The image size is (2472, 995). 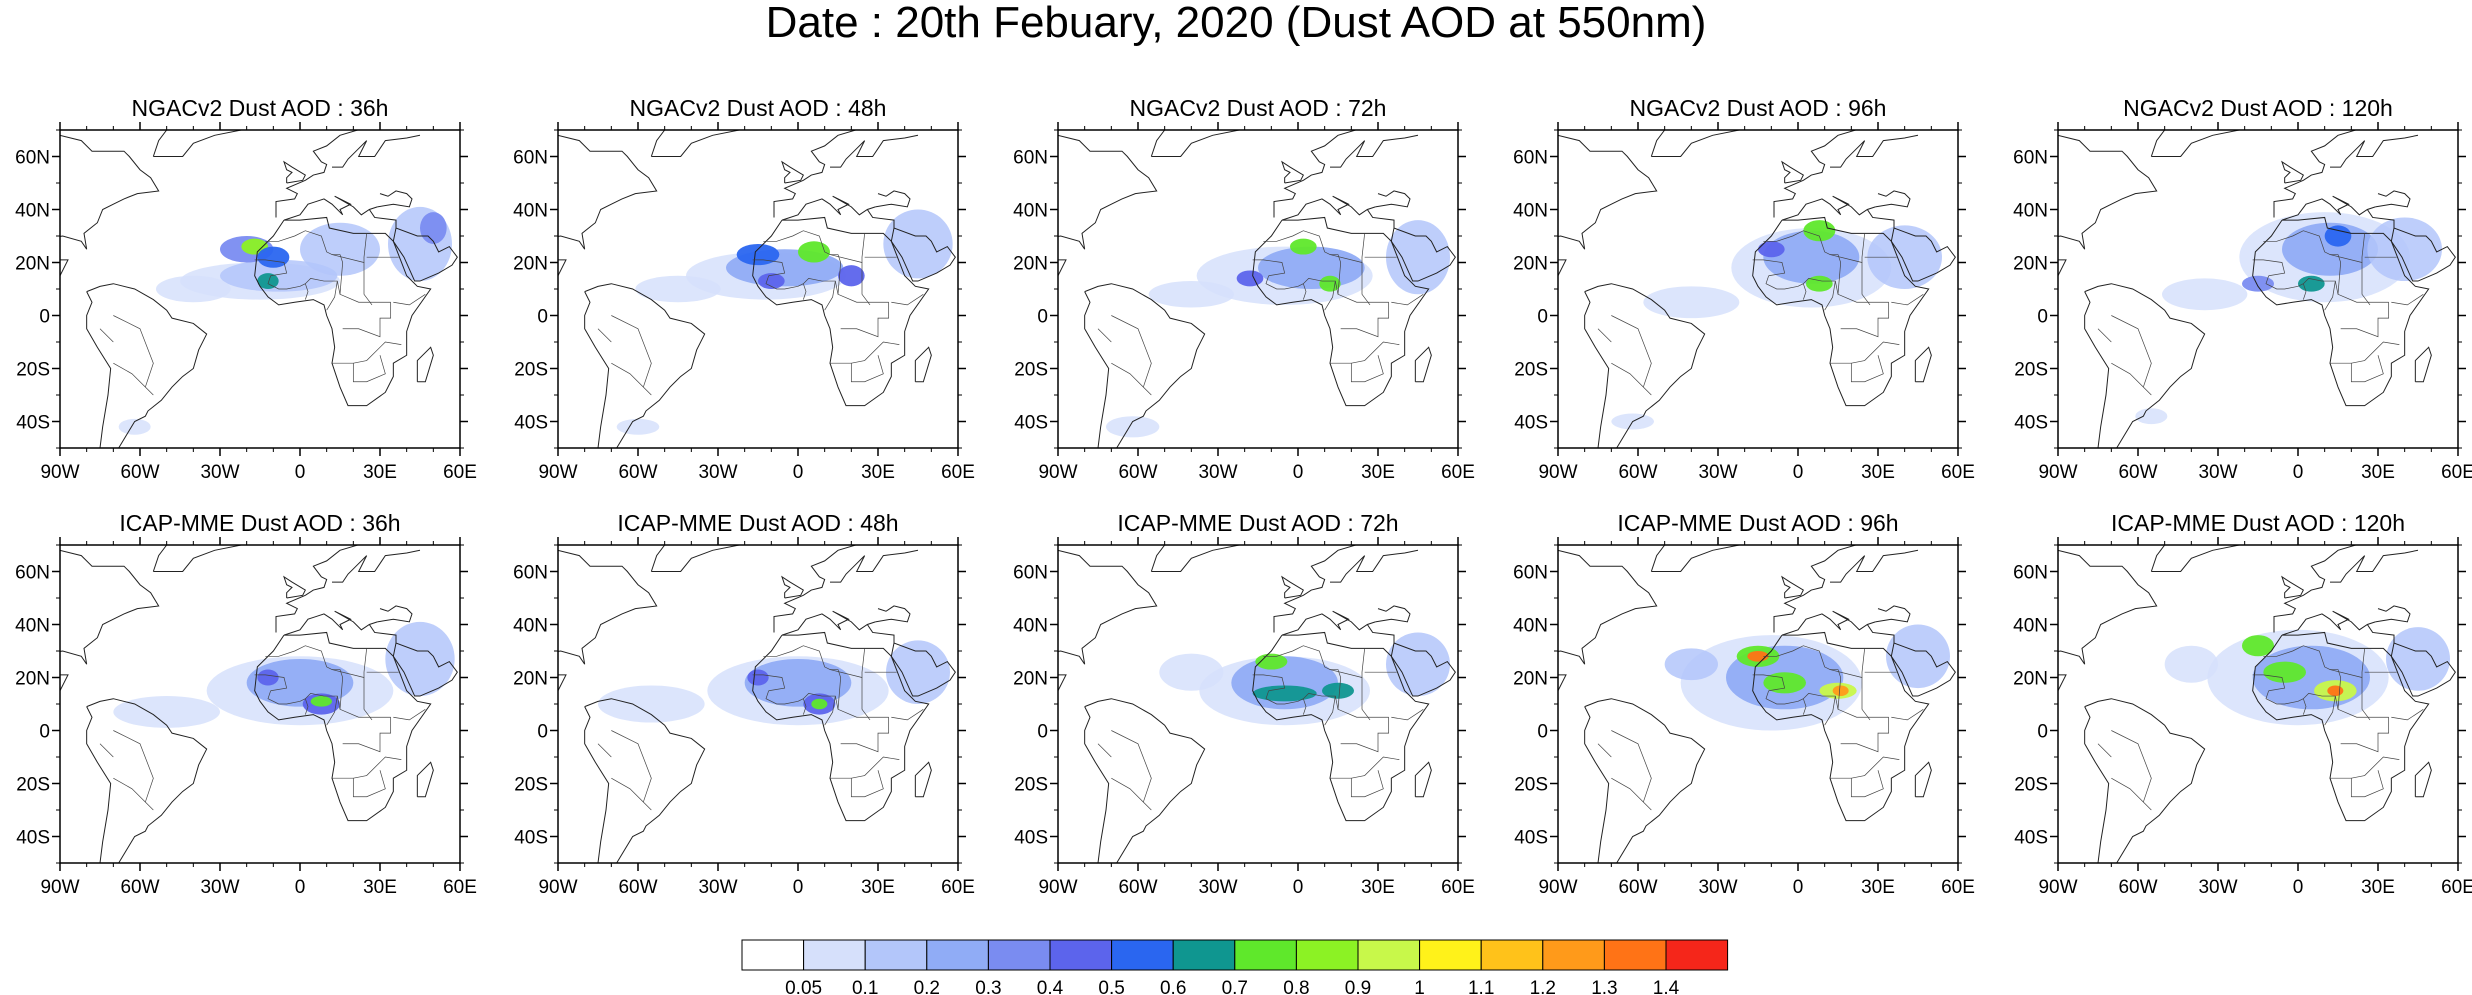 I want to click on colorbar-swatch, so click(x=1265, y=955).